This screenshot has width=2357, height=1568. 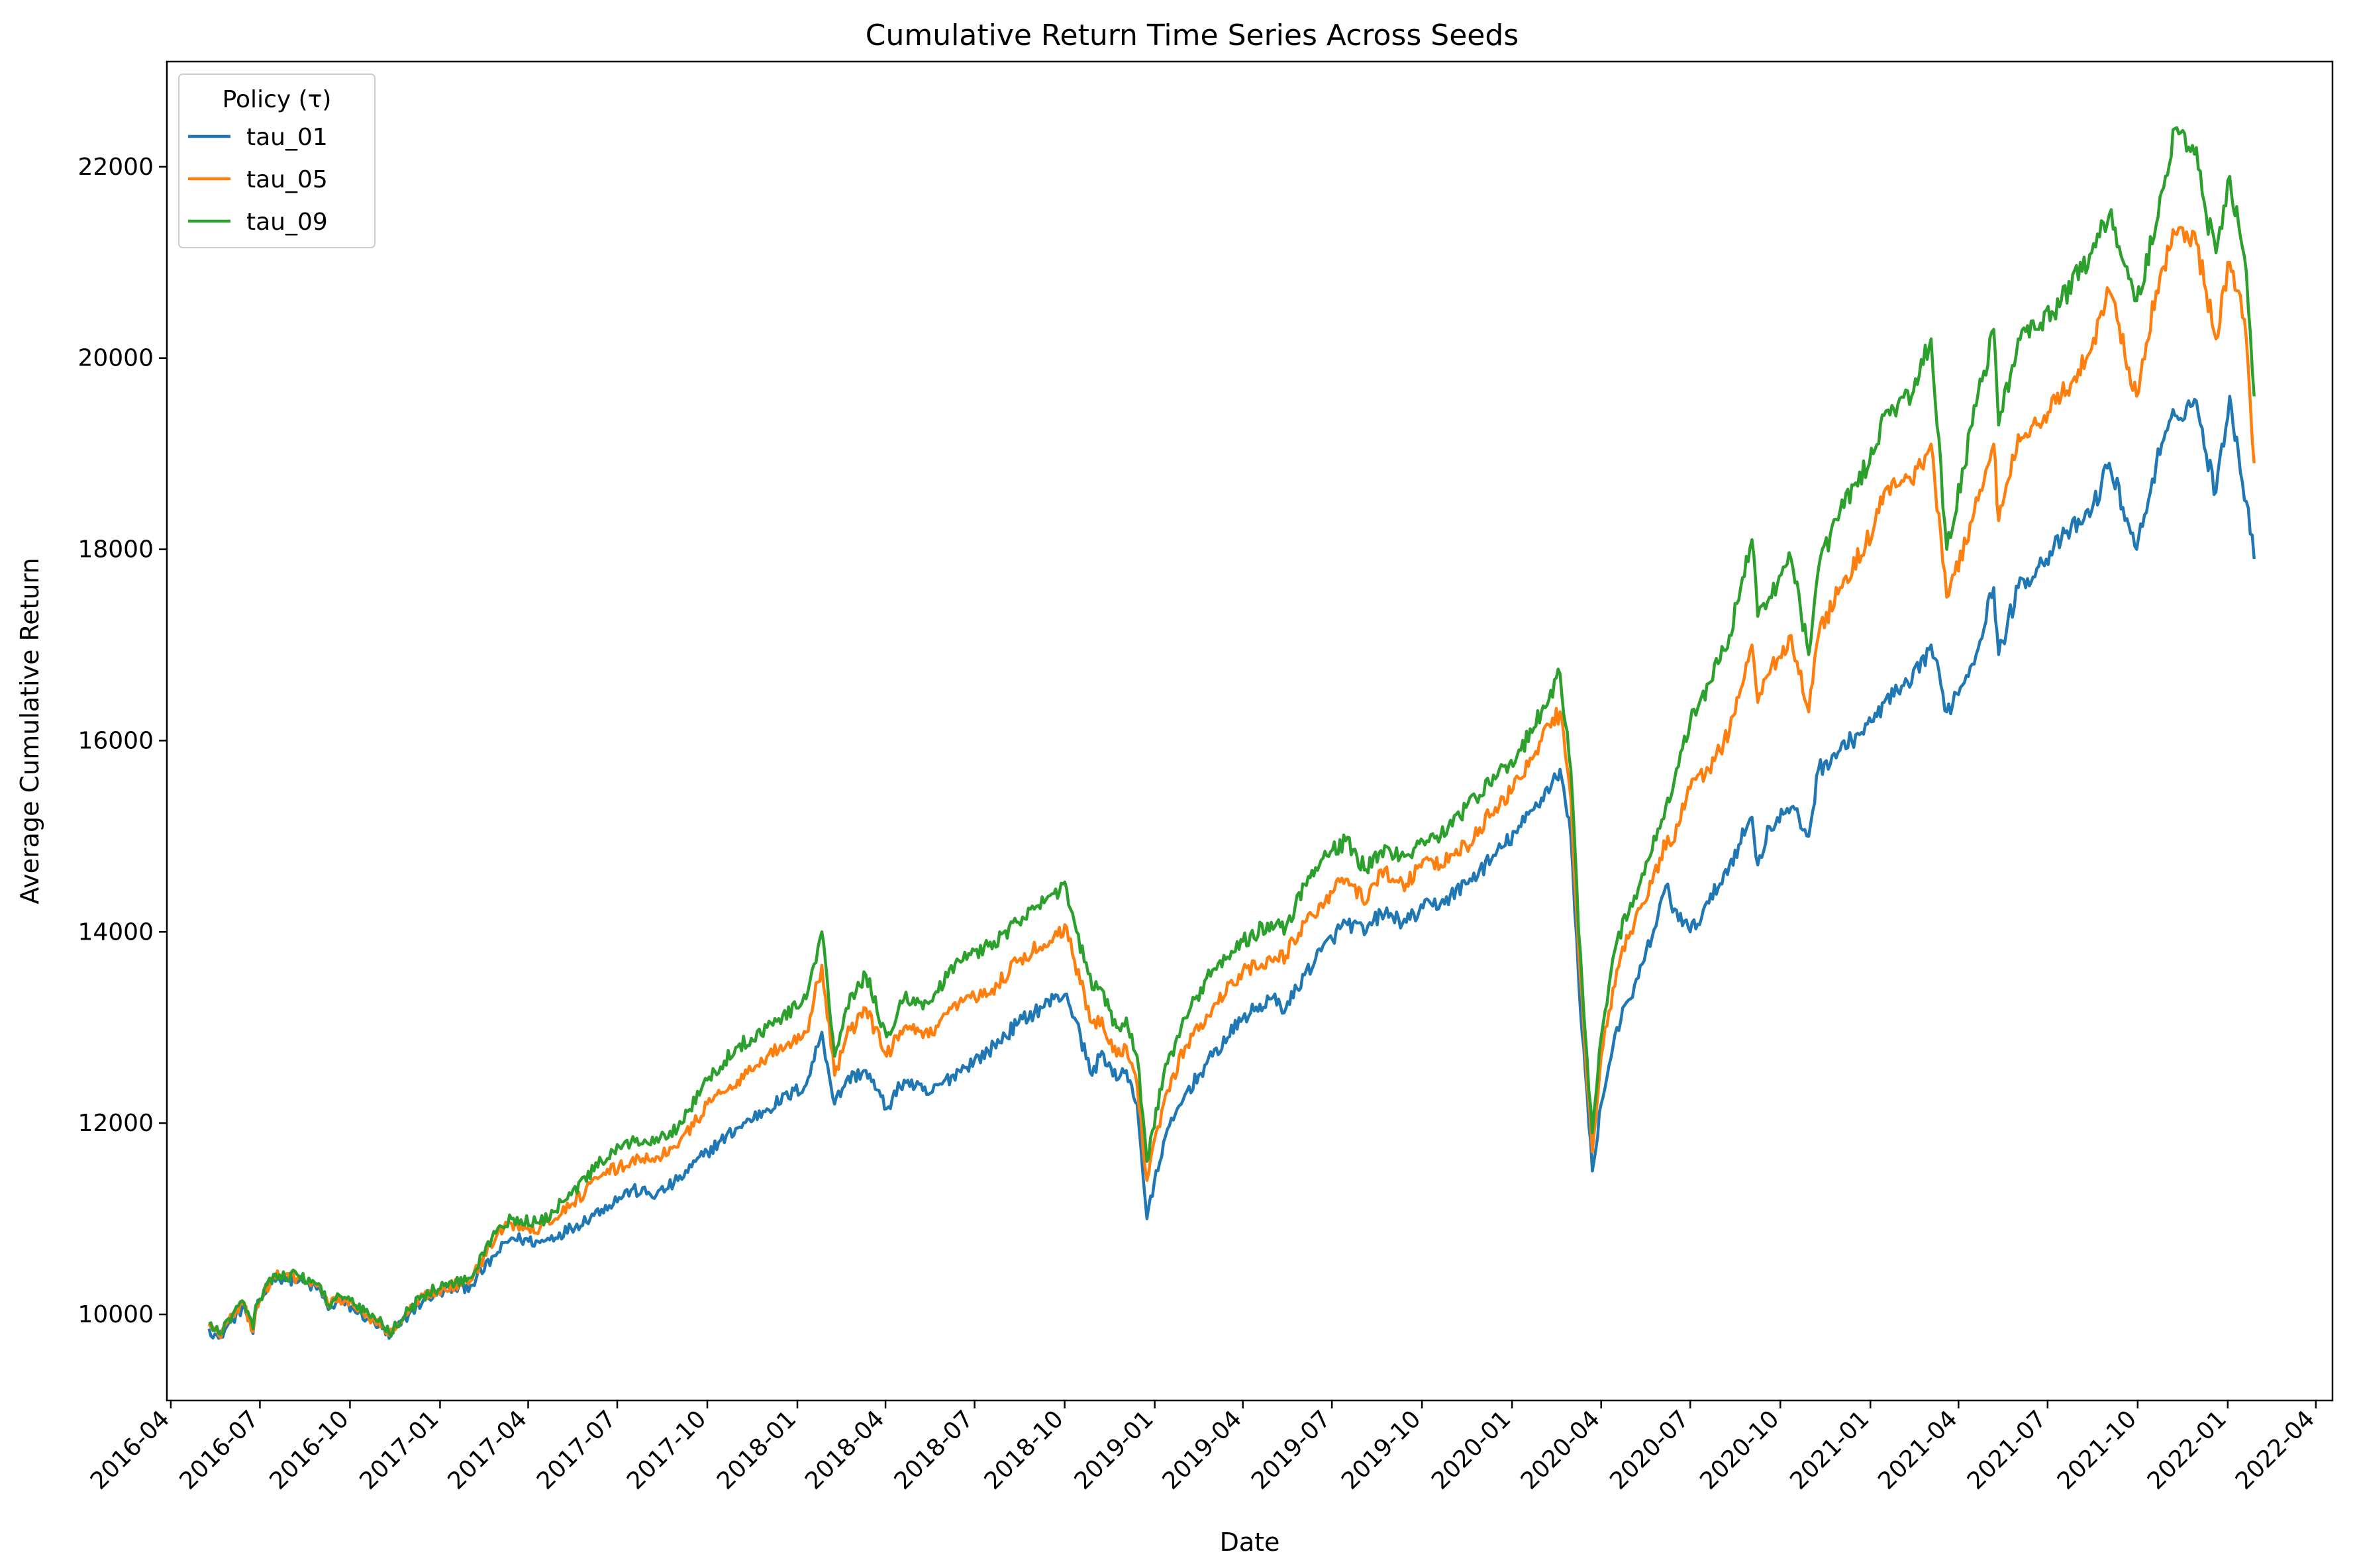 I want to click on y-tick-label: 14000, so click(x=115, y=932).